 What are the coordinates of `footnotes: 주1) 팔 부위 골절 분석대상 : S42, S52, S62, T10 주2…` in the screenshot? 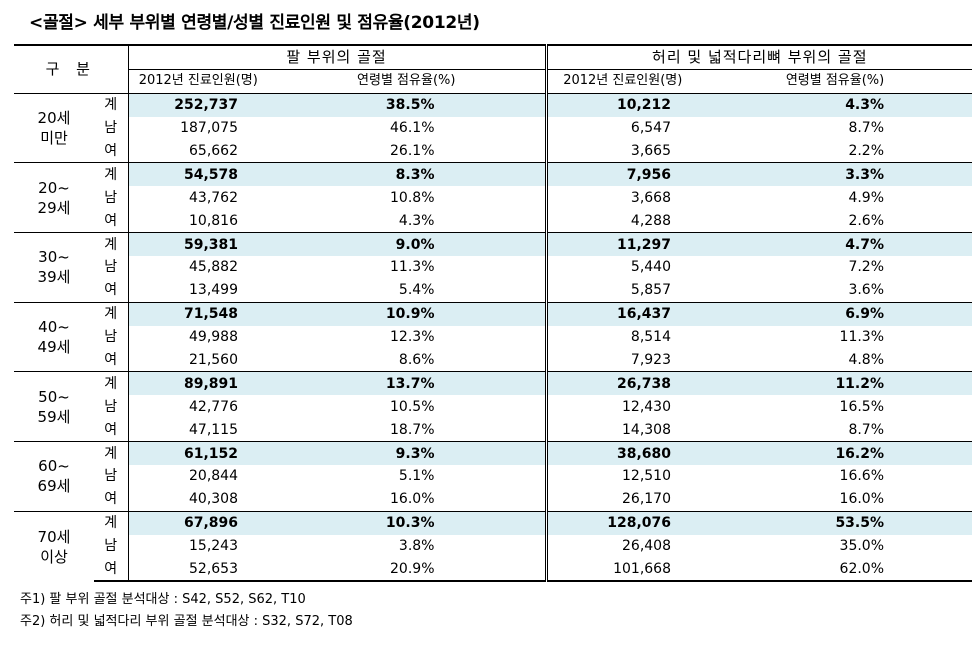 It's located at (186, 611).